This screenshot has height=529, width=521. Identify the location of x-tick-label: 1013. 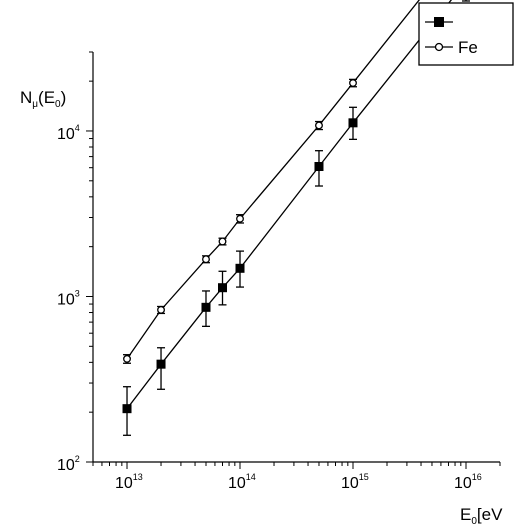
(129, 482).